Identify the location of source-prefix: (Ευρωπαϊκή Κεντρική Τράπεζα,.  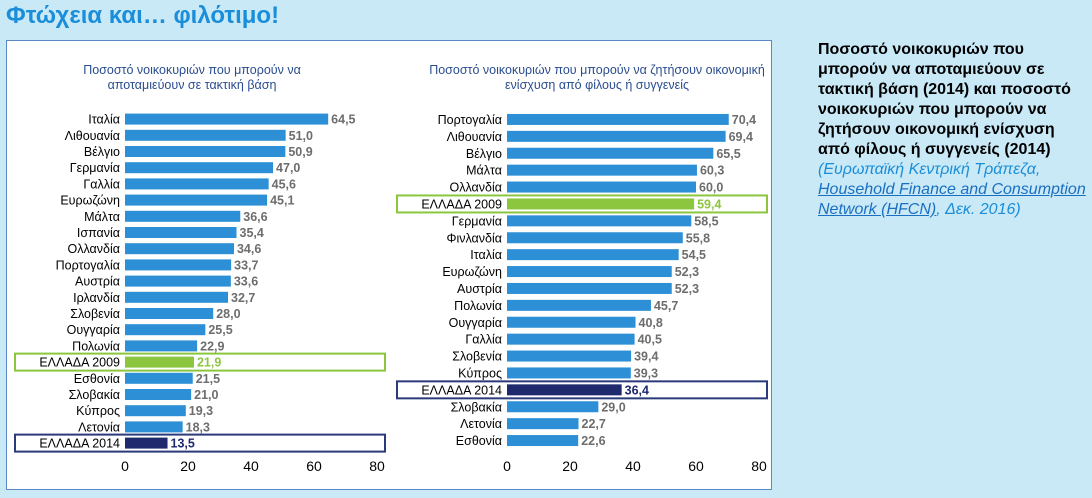
(929, 169).